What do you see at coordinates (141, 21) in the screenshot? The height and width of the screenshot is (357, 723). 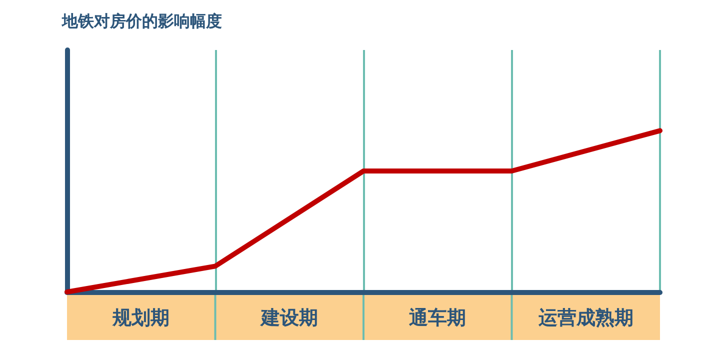 I see `chart-title: 地铁对房价的影响幅度` at bounding box center [141, 21].